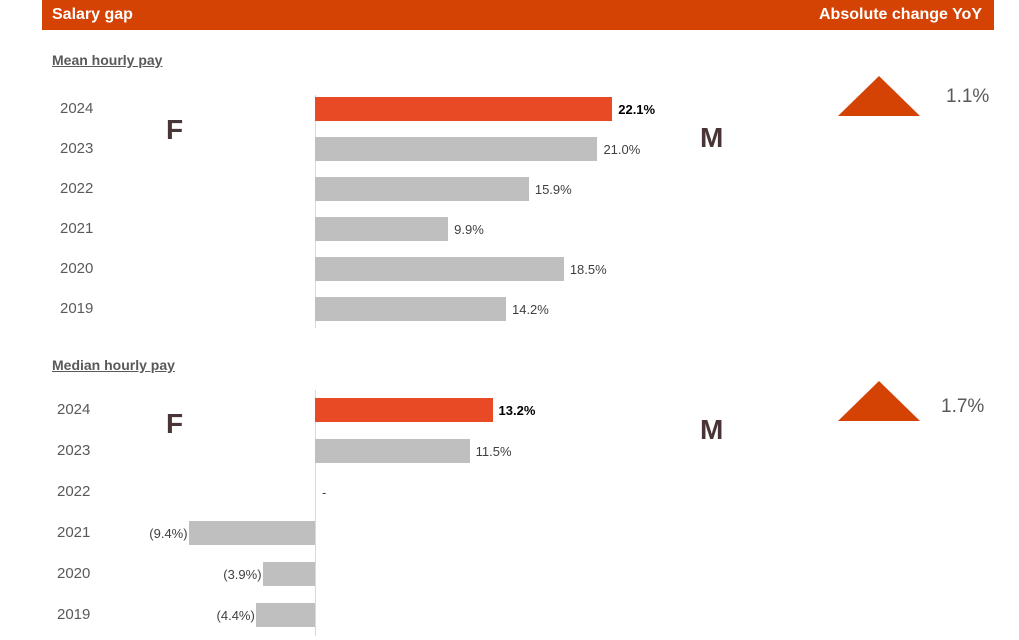 This screenshot has height=640, width=1019. I want to click on data-label: (9.4%), so click(168, 533).